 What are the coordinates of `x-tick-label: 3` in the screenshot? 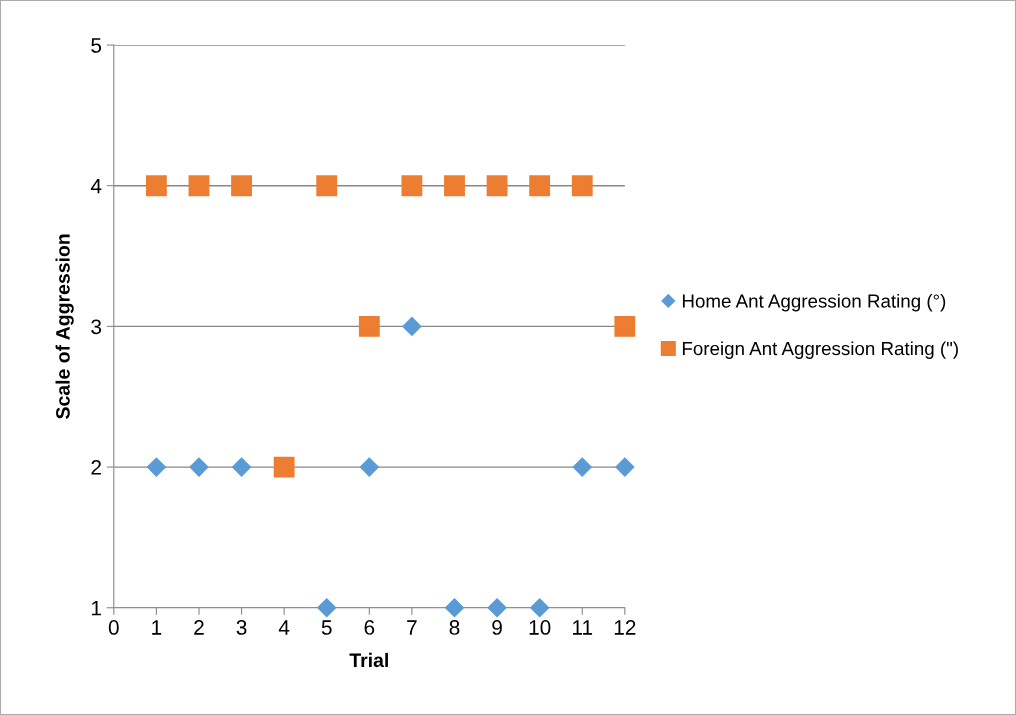 It's located at (241, 627).